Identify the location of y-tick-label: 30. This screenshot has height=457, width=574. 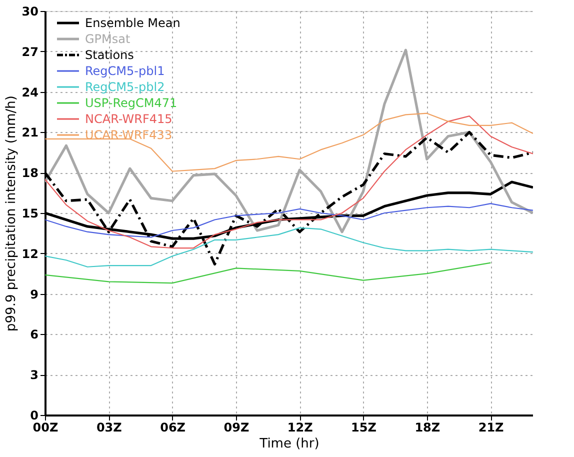
(30, 11).